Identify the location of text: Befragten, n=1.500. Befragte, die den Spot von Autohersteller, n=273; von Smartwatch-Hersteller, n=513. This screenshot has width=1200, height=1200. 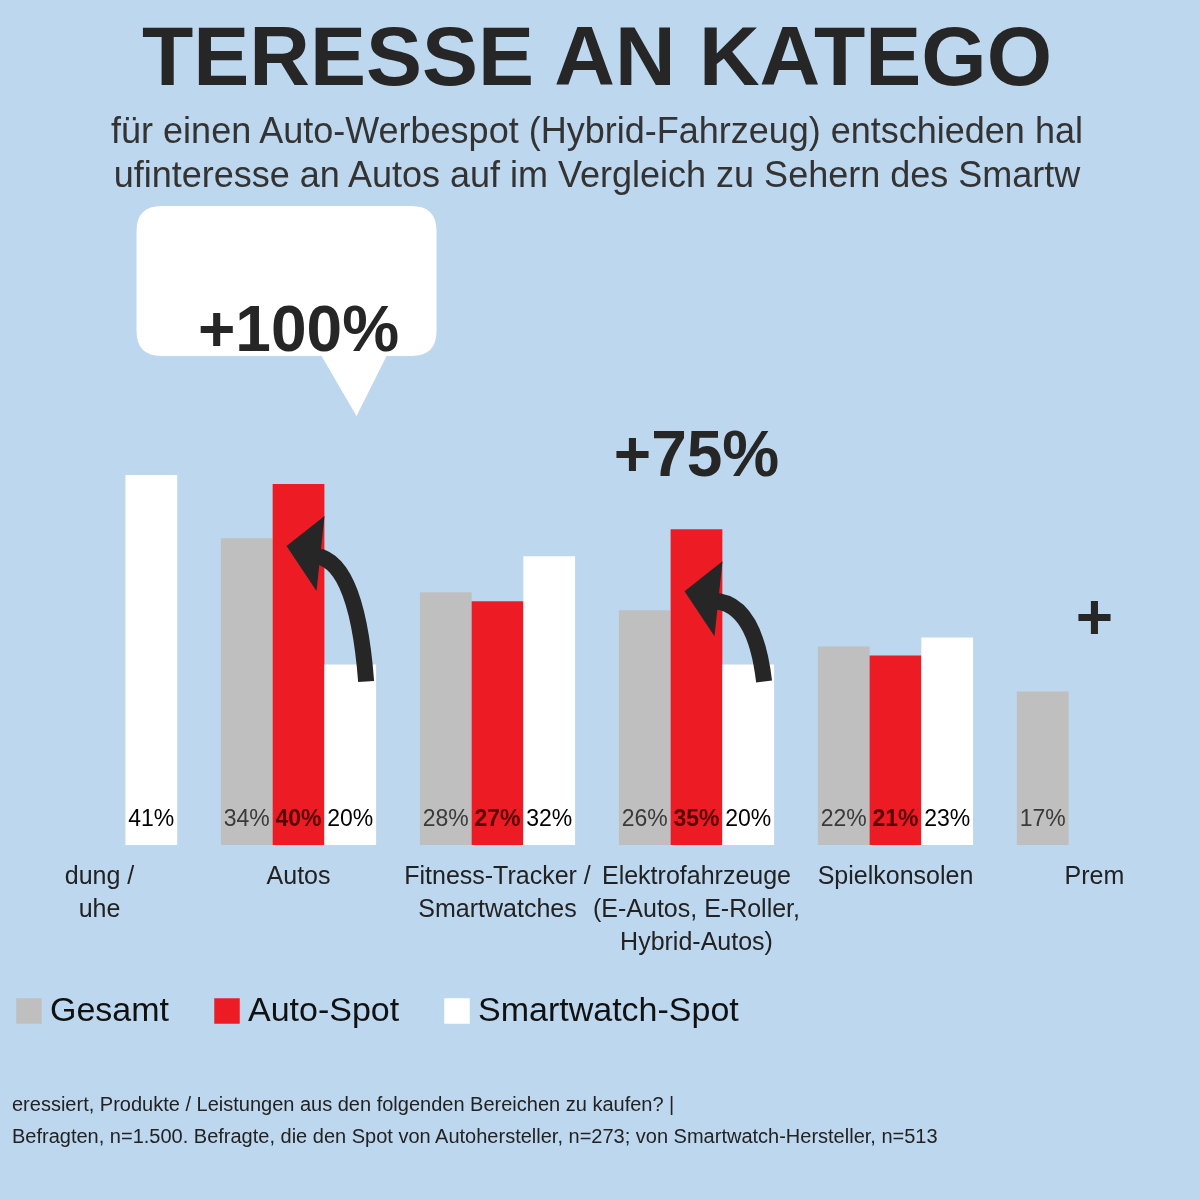
(475, 1136).